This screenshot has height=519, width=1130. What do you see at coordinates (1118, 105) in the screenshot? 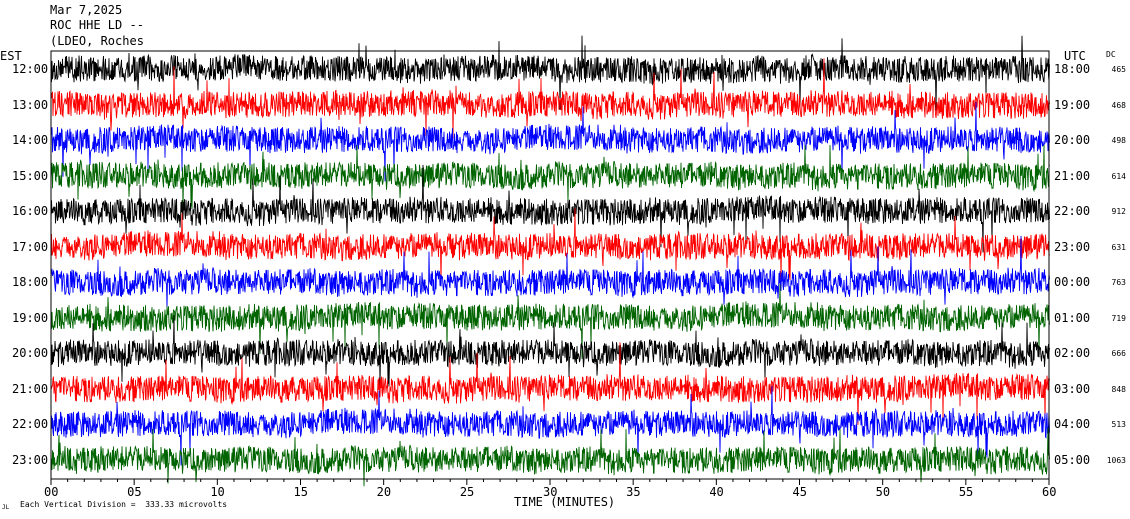
I see `dc-offset-value: 468` at bounding box center [1118, 105].